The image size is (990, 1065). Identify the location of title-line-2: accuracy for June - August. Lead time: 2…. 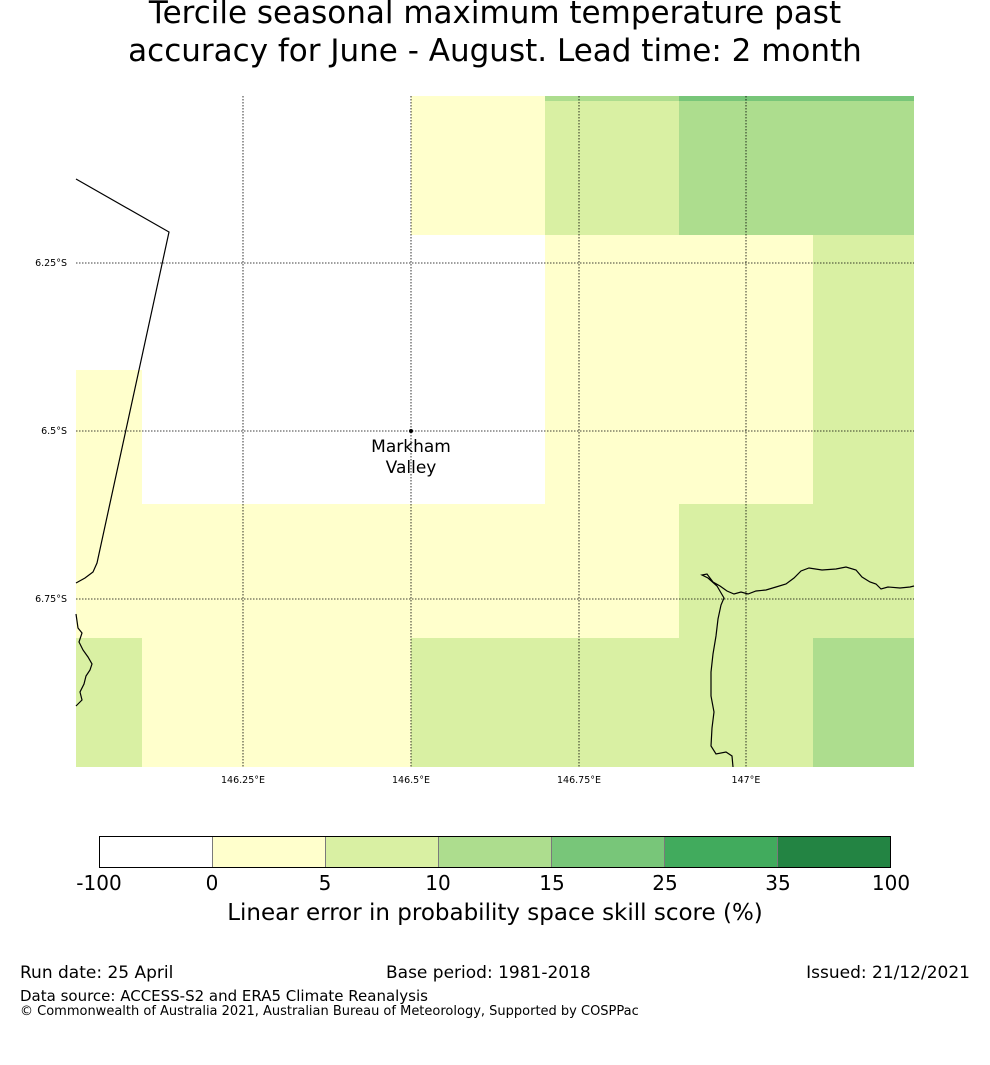
(495, 51).